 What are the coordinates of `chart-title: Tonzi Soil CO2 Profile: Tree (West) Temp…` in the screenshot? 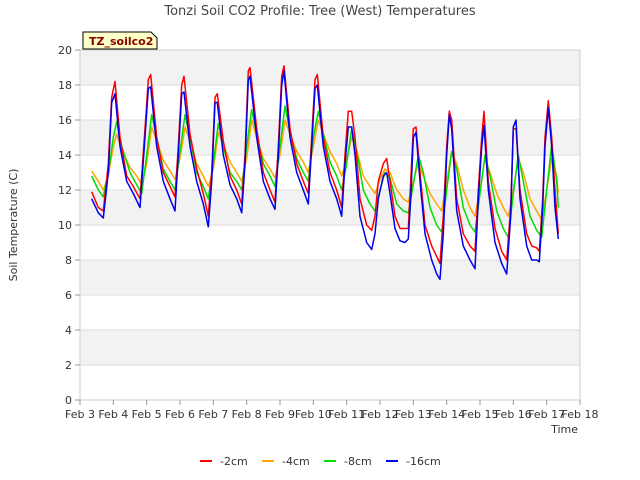 It's located at (319, 11).